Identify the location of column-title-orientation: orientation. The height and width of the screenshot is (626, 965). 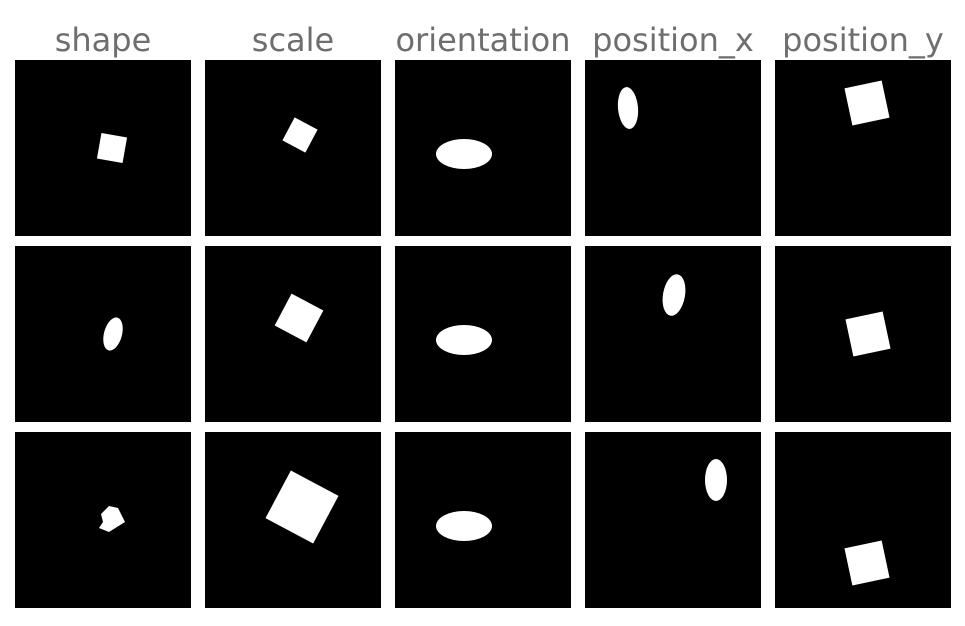
(483, 40).